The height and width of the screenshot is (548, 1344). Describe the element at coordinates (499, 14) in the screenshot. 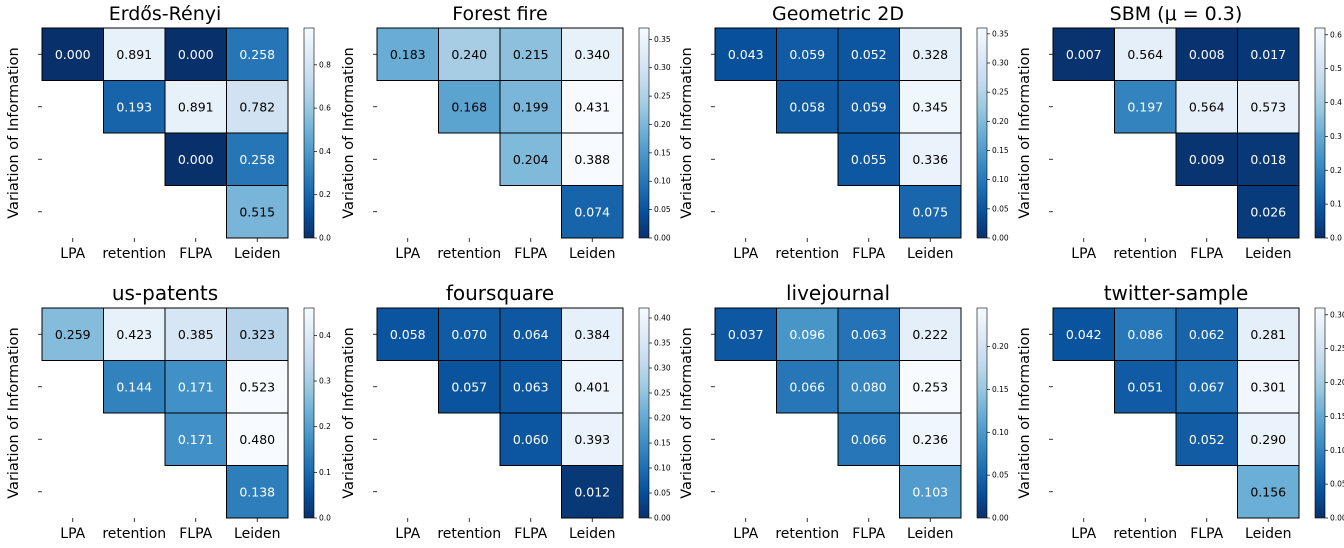

I see `panel-title: Forest fire` at that location.